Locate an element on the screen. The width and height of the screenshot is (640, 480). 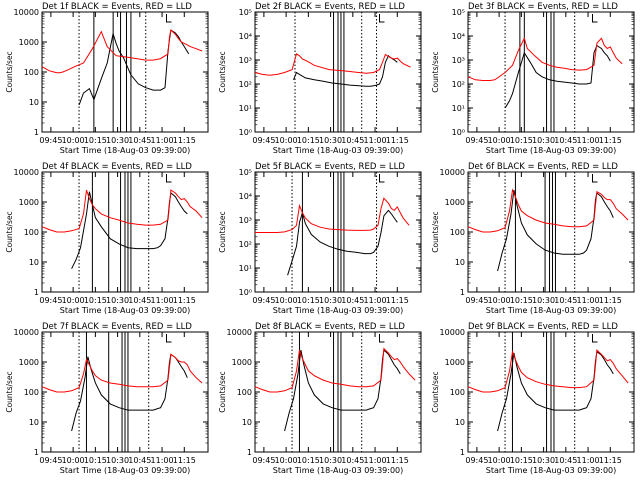
y-tick-label: 10⁴ is located at coordinates (245, 196).